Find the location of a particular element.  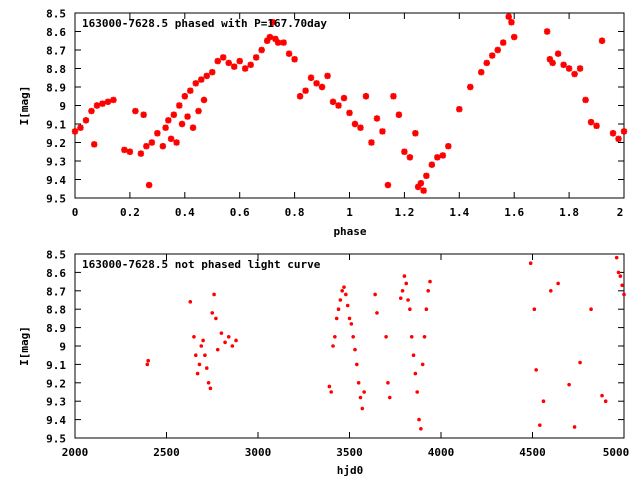

y-tick-label: 8.6 is located at coordinates (56, 273).